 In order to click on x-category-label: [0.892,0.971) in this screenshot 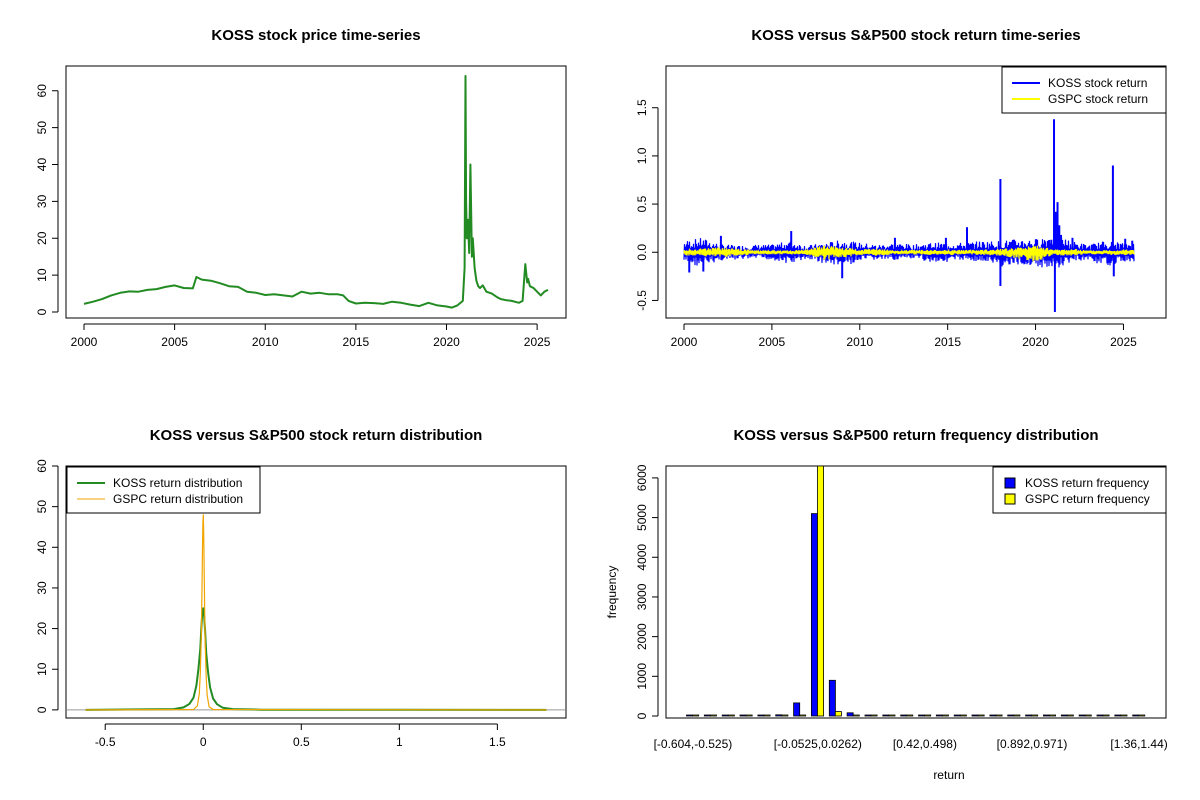, I will do `click(1032, 744)`.